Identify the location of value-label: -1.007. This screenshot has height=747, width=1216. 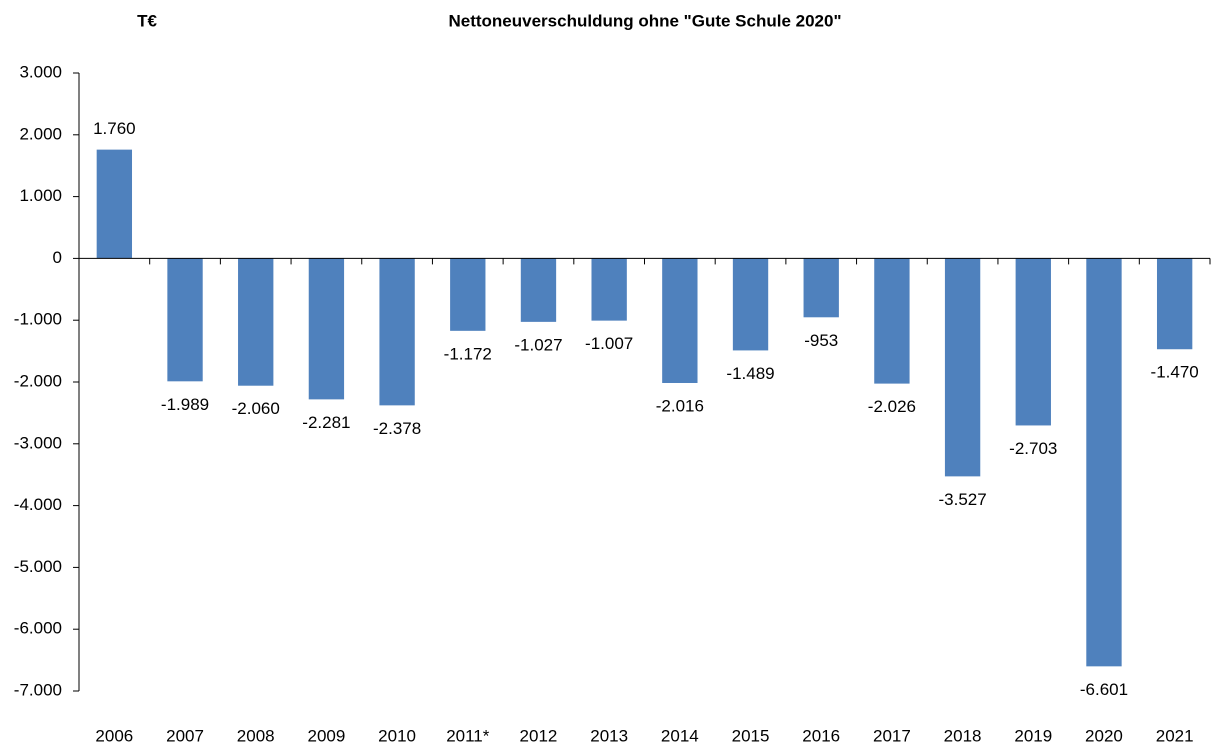
(609, 343).